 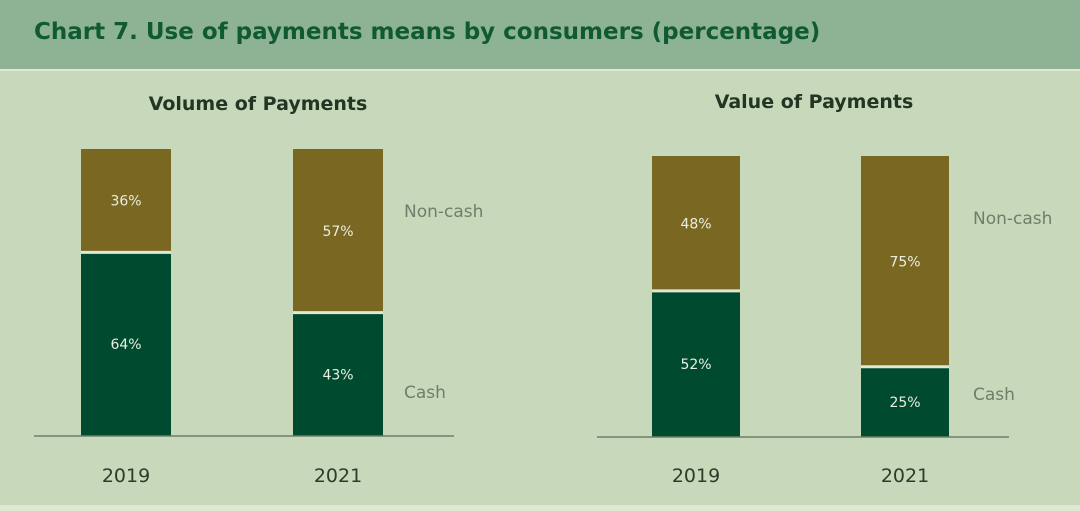 I want to click on chart-title: Volume of Payments, so click(x=258, y=104).